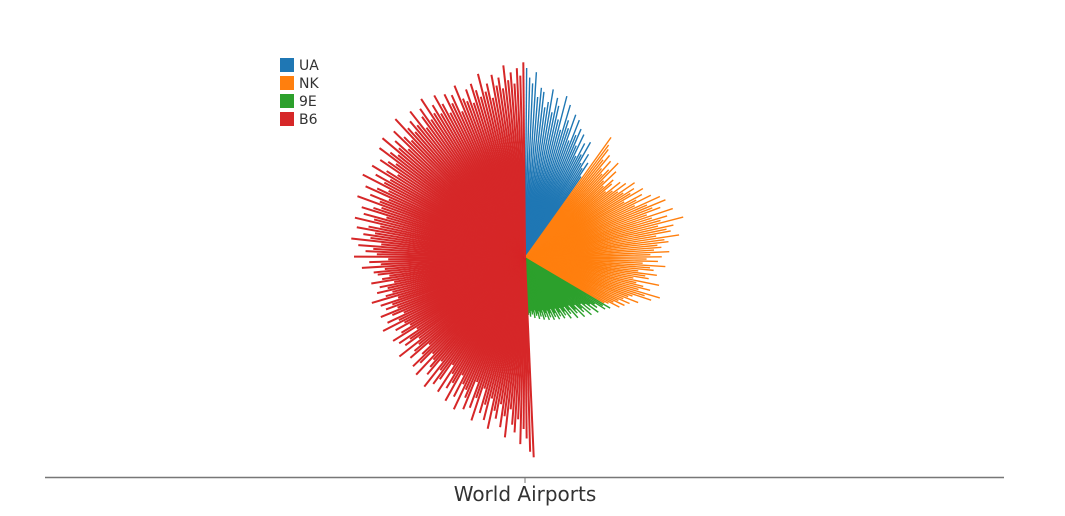  Describe the element at coordinates (308, 120) in the screenshot. I see `legend-label-b6: B6` at that location.